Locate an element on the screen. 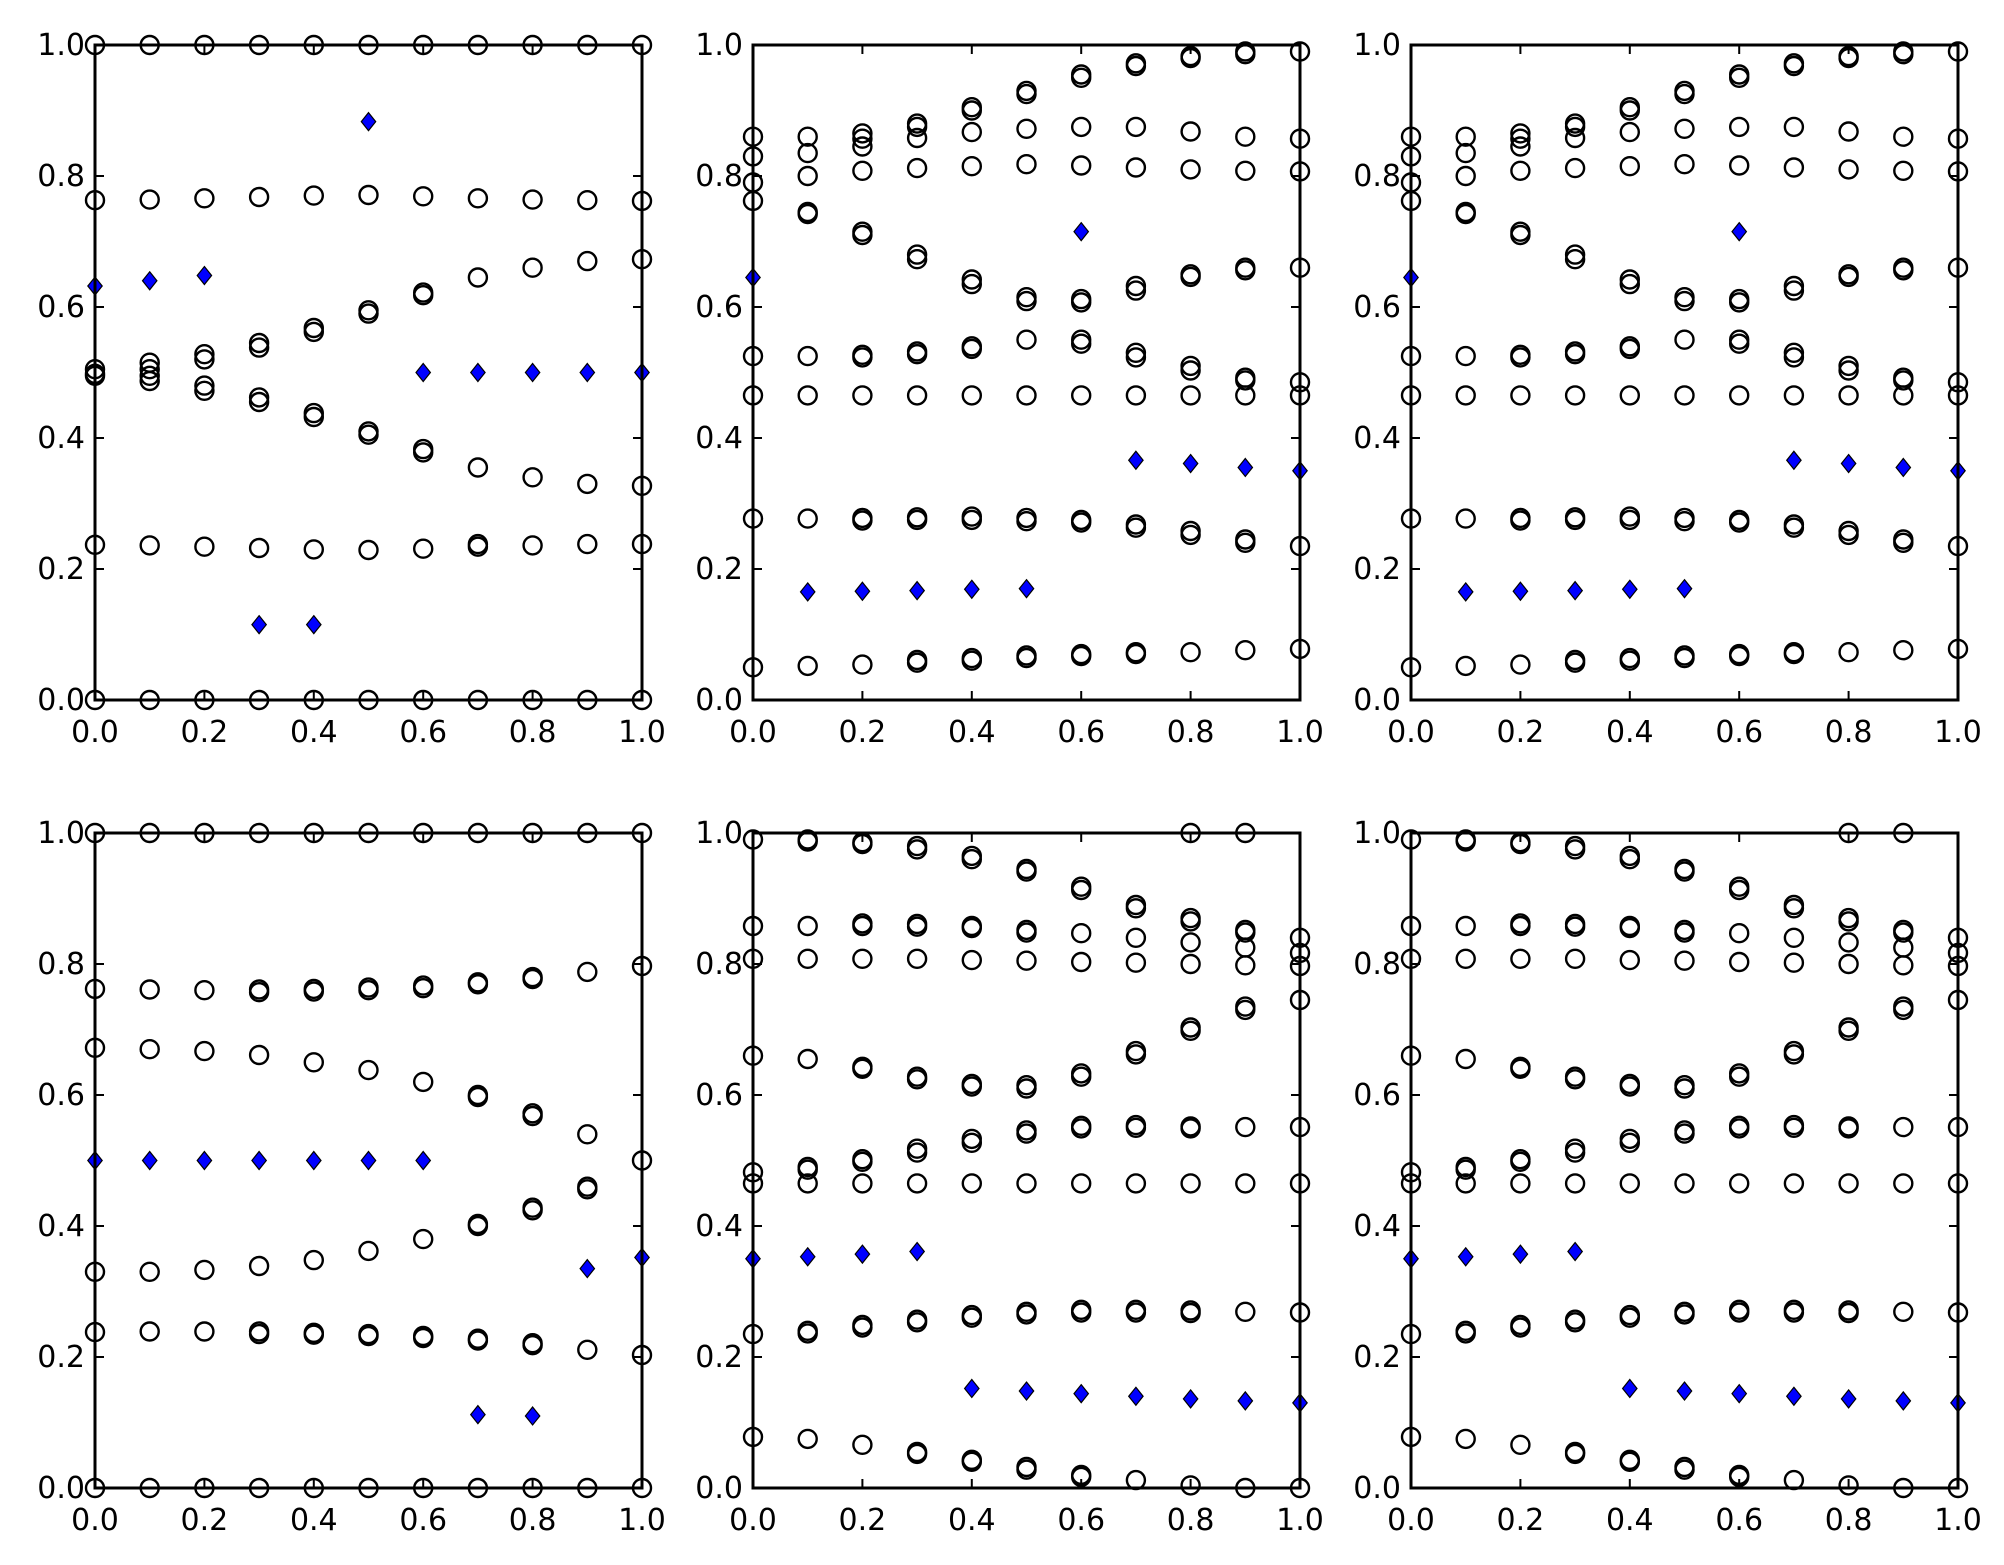 The width and height of the screenshot is (2004, 1565). chart-panel-6: 0.0 0.2 0.4 0.6 0.8 1.0 0.0 0.2 0.4 0.6 0.8 1.0 is located at coordinates (1667, 1177).